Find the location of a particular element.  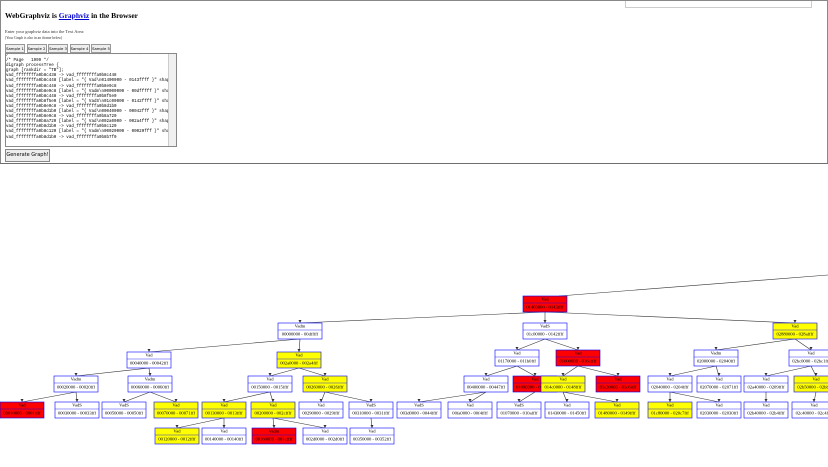

graph-node: VadS 01070000 - 010affff is located at coordinates (519, 410).